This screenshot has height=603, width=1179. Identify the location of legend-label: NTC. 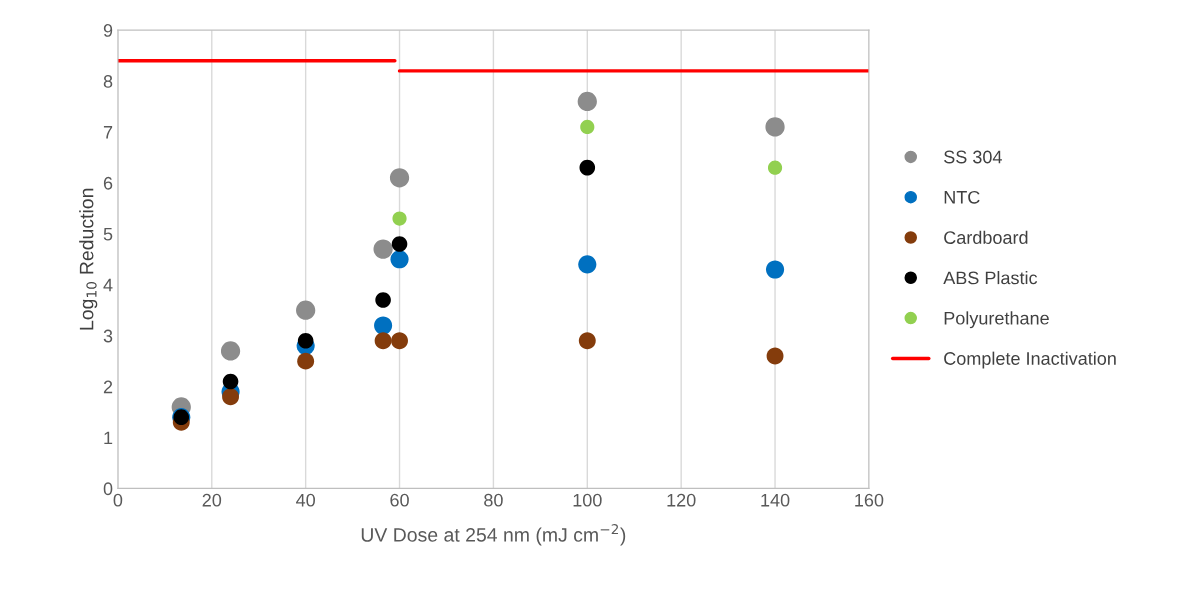
(962, 197).